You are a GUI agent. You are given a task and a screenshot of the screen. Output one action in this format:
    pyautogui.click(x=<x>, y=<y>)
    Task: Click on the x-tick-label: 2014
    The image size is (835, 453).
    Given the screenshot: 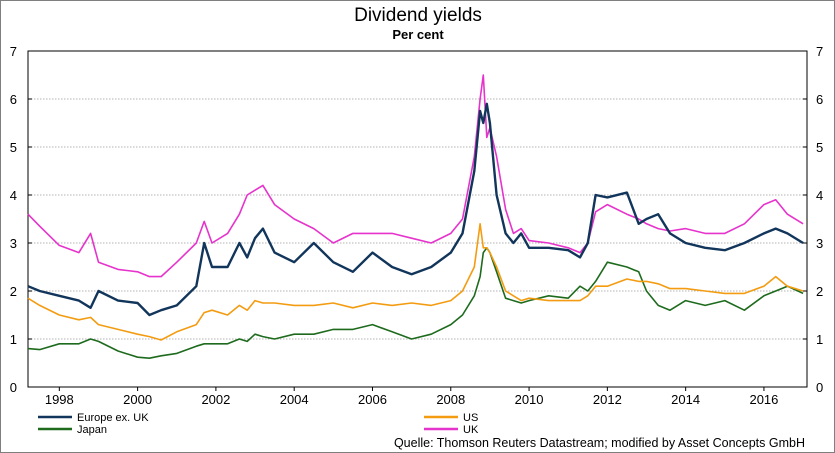 What is the action you would take?
    pyautogui.click(x=685, y=399)
    